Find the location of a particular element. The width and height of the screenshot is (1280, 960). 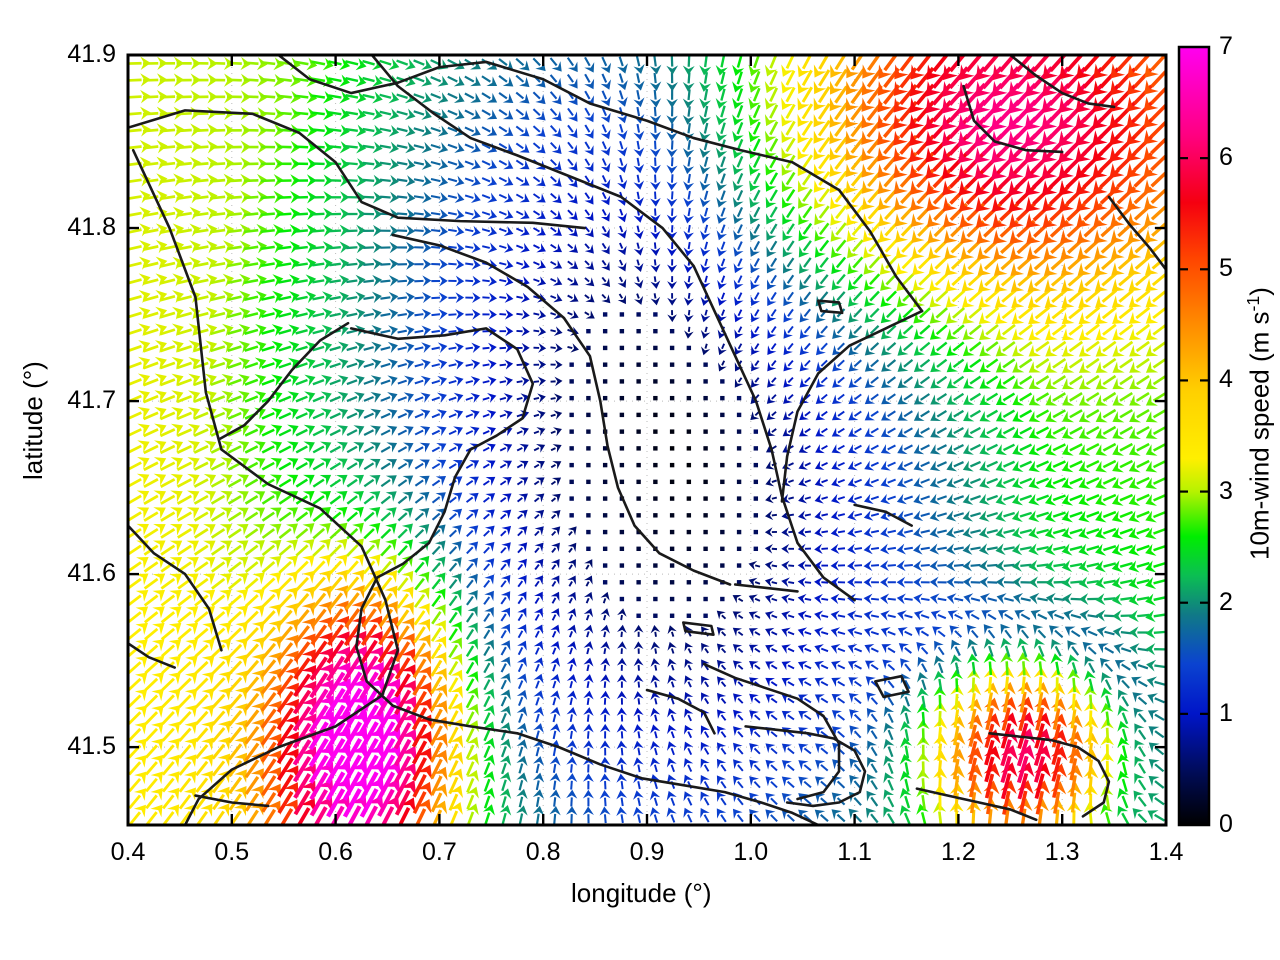

y-tick-label: 41.9 is located at coordinates (91, 54).